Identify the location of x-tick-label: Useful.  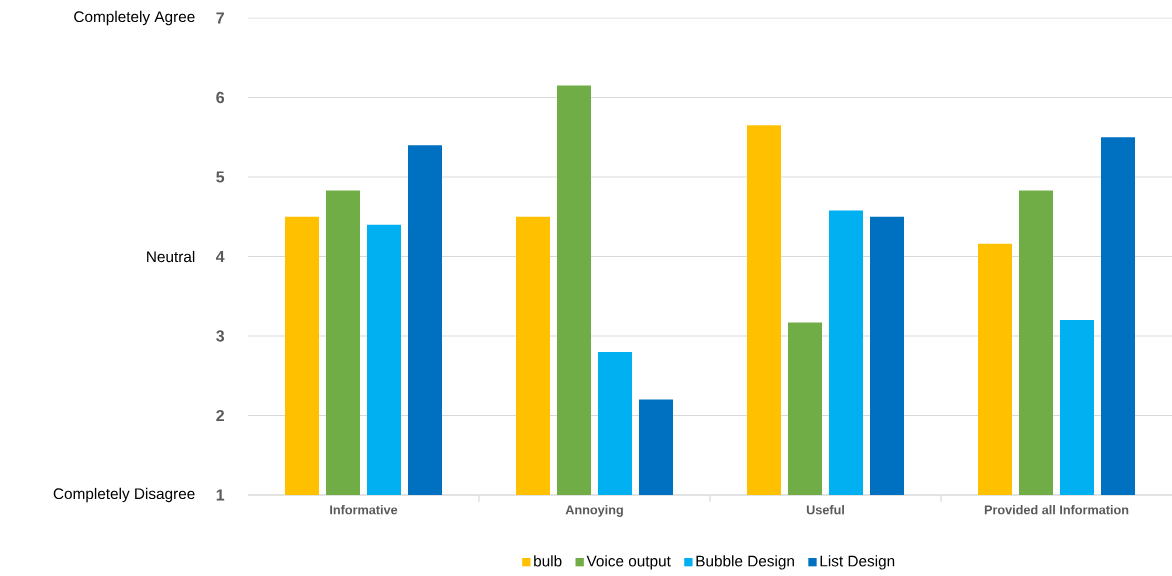
(825, 510).